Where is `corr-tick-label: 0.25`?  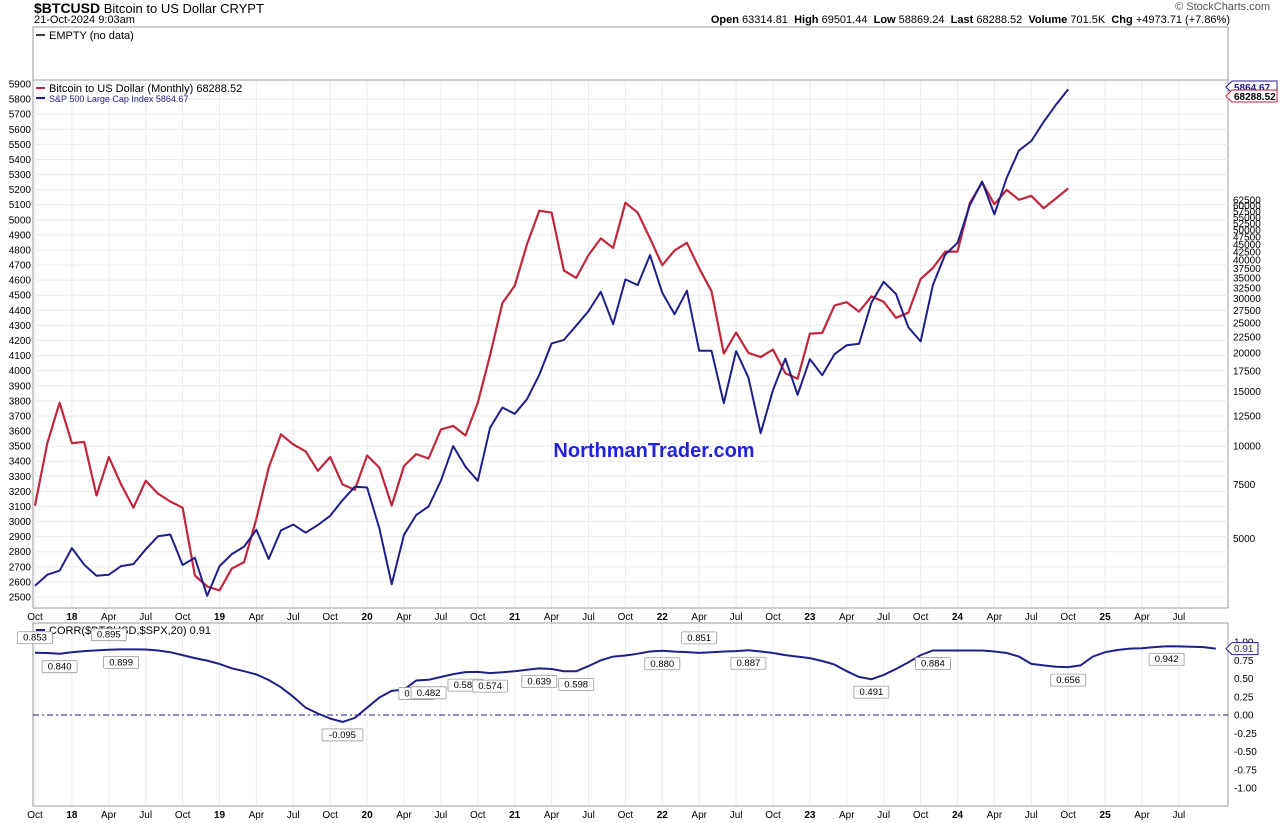
corr-tick-label: 0.25 is located at coordinates (1244, 697).